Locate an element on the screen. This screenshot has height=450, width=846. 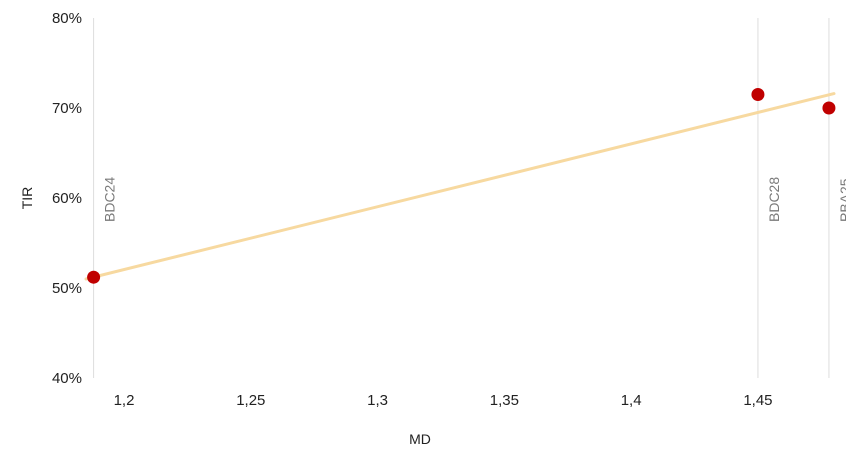
x-axis-title: MD is located at coordinates (420, 439).